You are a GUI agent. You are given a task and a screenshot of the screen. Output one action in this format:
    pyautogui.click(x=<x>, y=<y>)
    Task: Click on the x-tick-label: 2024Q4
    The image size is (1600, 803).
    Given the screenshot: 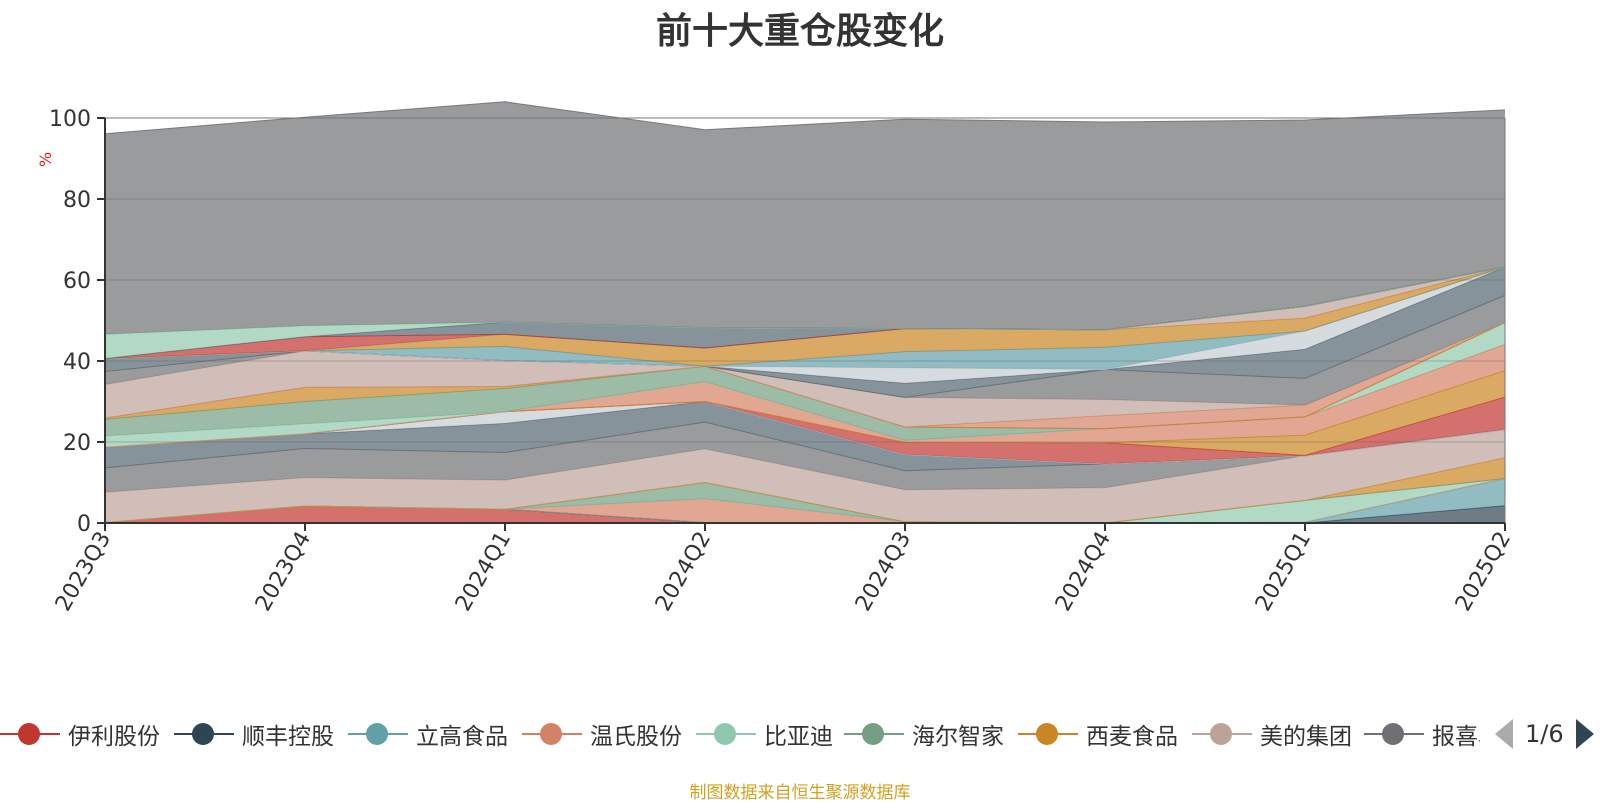 What is the action you would take?
    pyautogui.click(x=1083, y=572)
    